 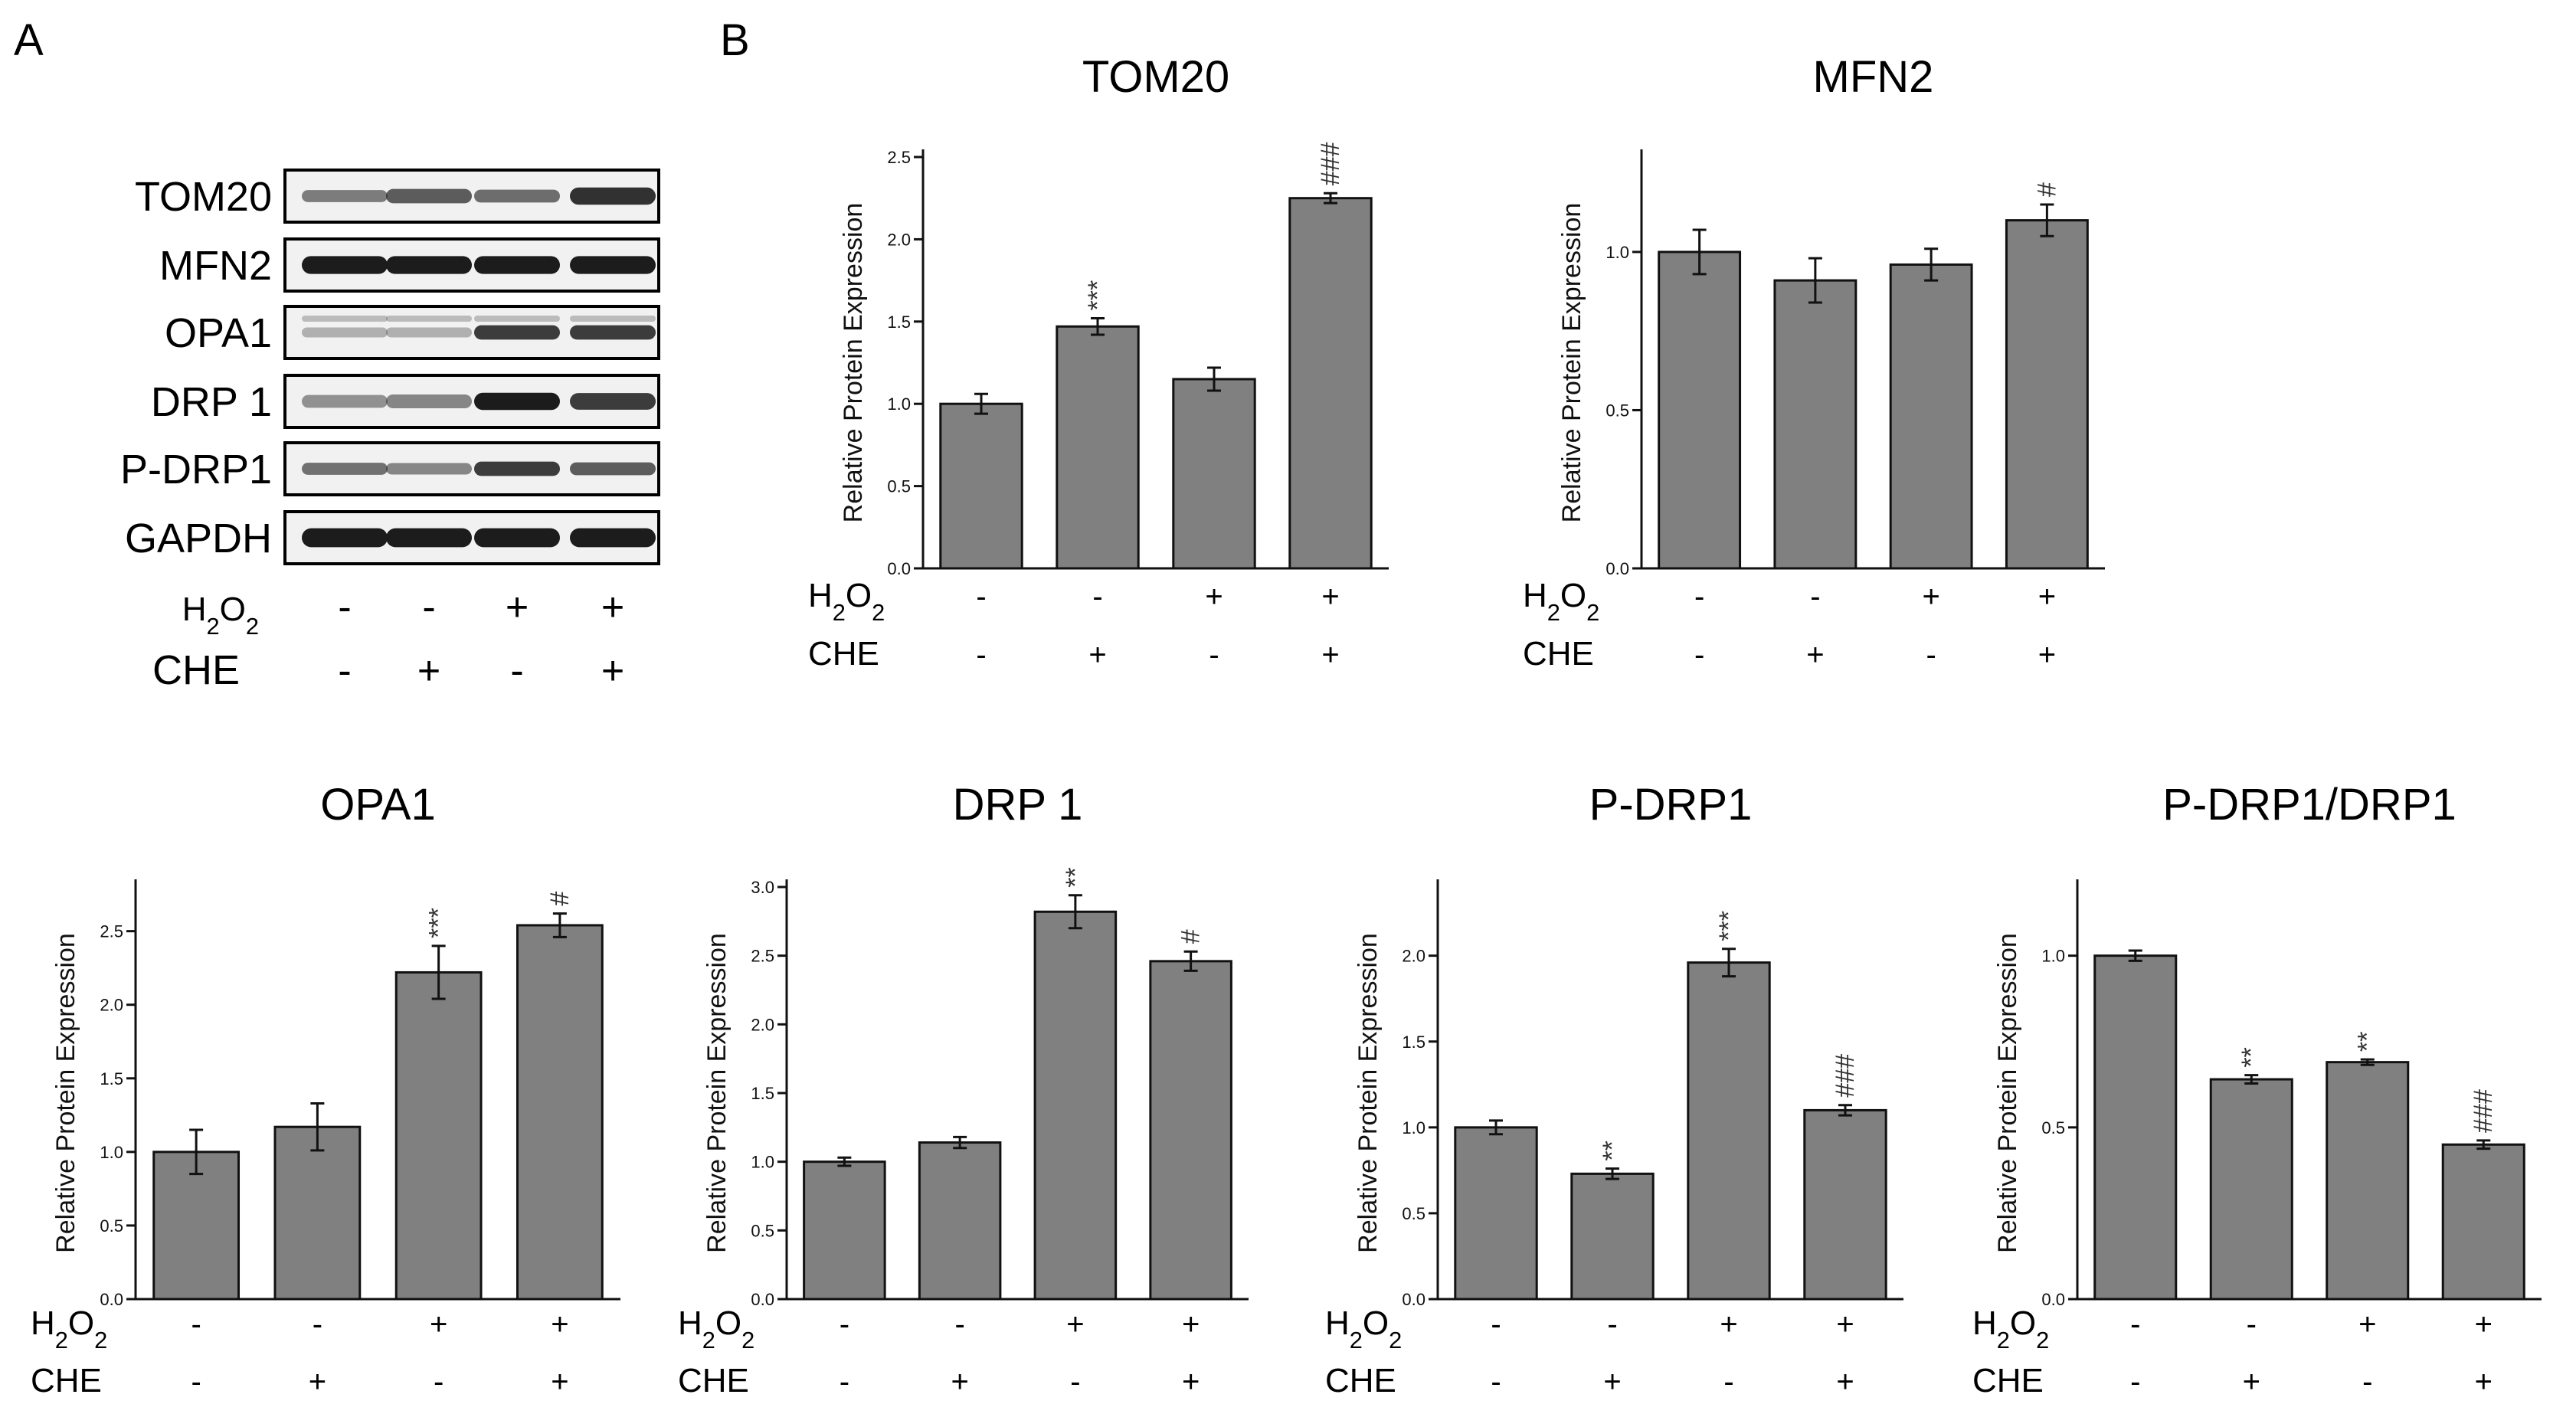 What do you see at coordinates (220, 615) in the screenshot?
I see `blot-h2o2-label: H2O2` at bounding box center [220, 615].